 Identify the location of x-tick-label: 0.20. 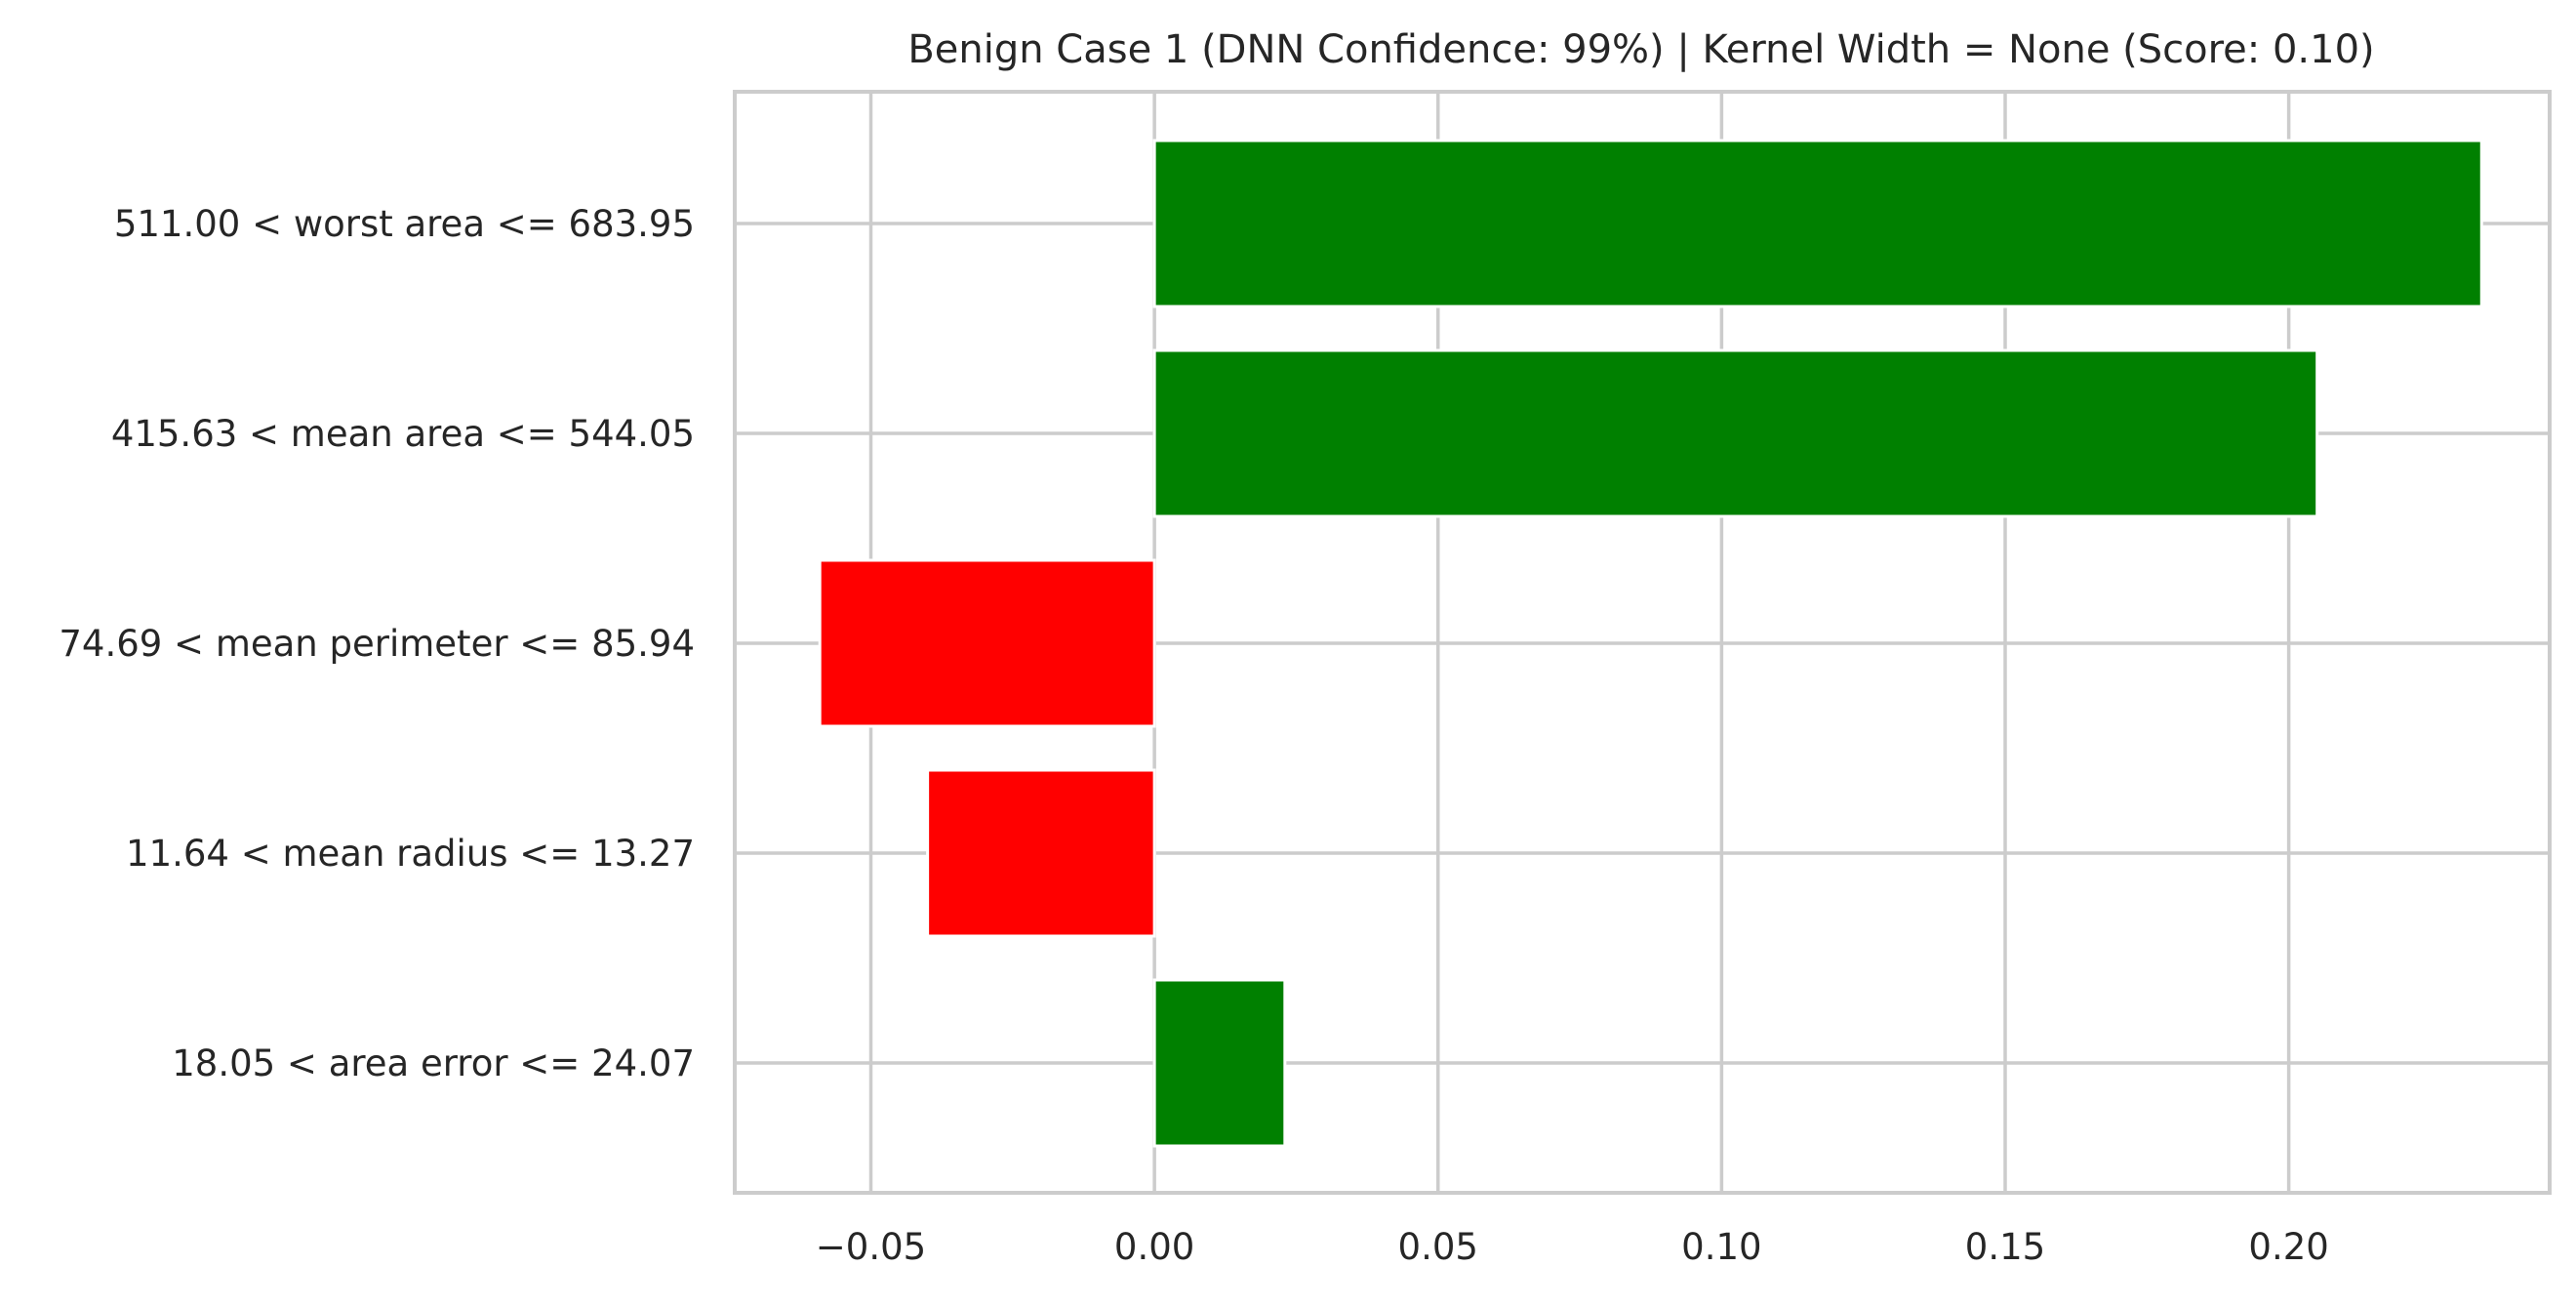
(2288, 1247).